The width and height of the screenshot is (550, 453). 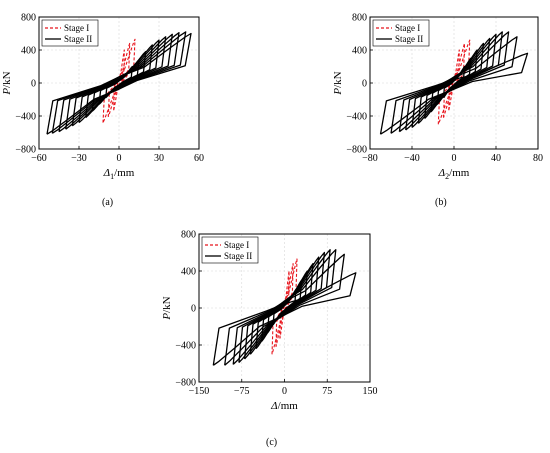 I want to click on caption-c: (c), so click(x=272, y=442).